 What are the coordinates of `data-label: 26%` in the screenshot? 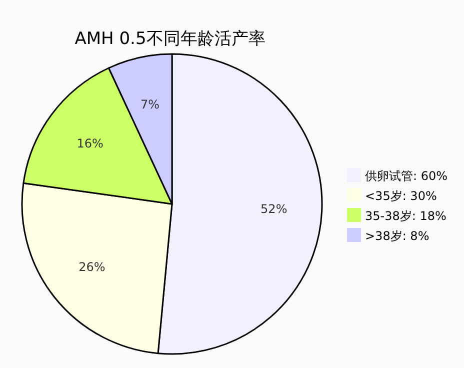 It's located at (92, 267).